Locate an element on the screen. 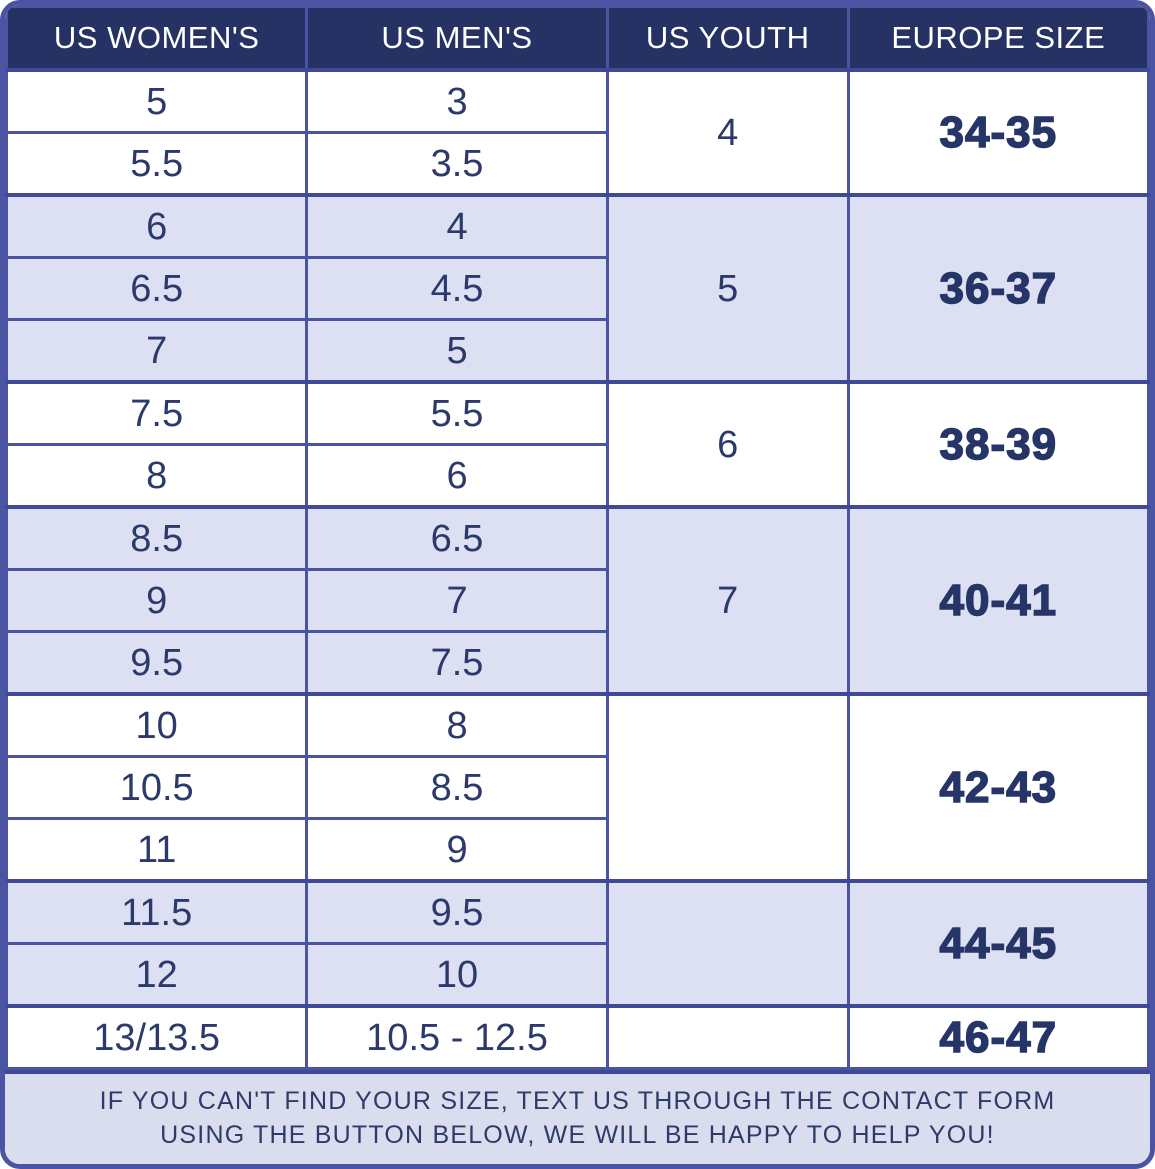 The height and width of the screenshot is (1169, 1155). cell-europe: 46-47 is located at coordinates (998, 1037).